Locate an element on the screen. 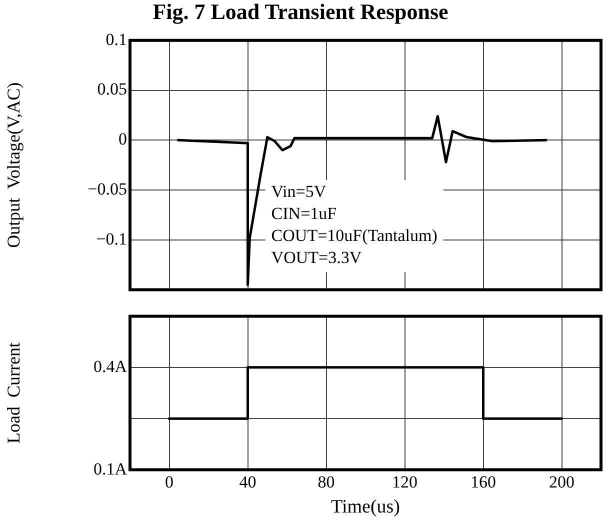  x-tick-label: 80 is located at coordinates (326, 482).